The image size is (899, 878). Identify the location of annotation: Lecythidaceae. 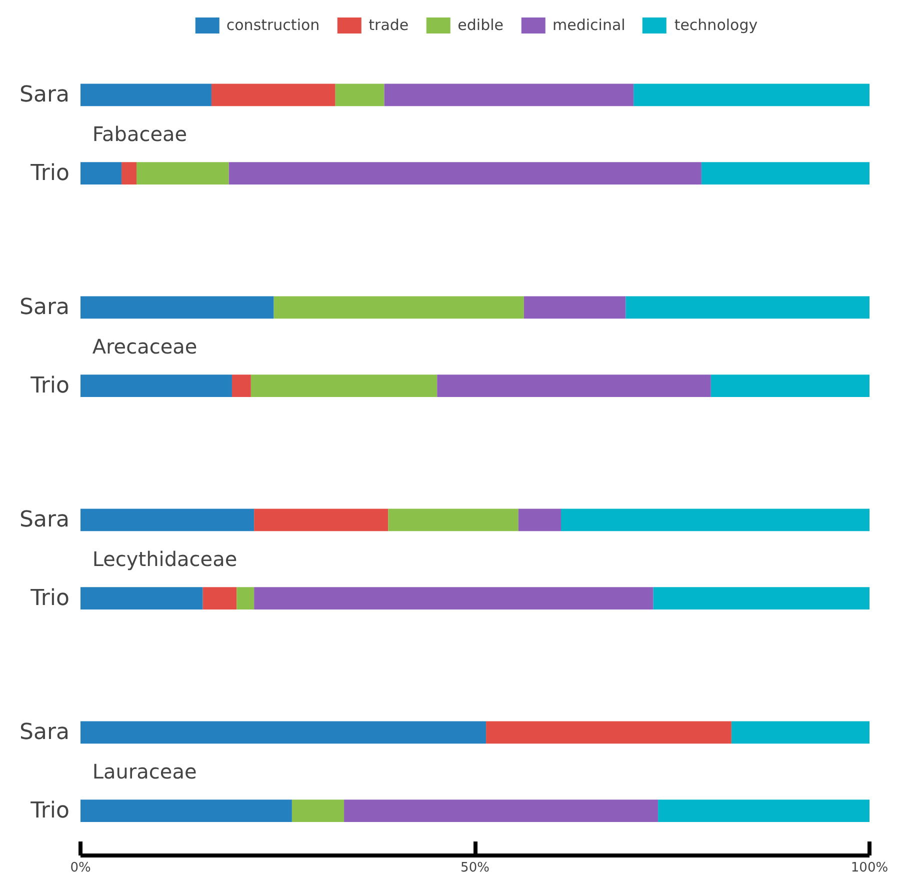
(165, 559).